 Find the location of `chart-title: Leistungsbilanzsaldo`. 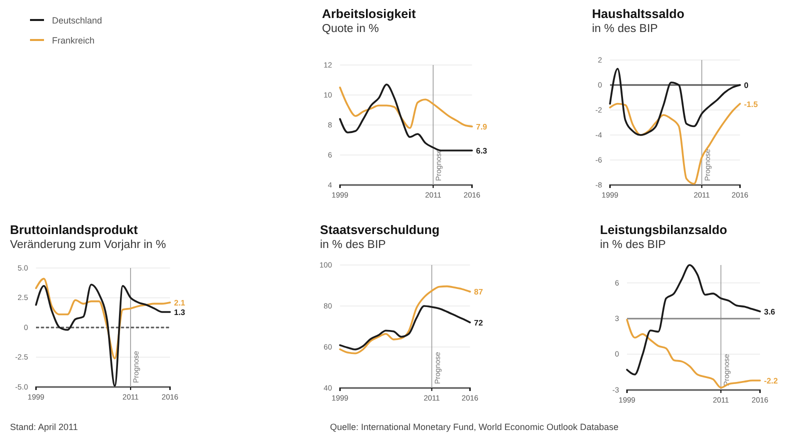

chart-title: Leistungsbilanzsaldo is located at coordinates (664, 230).